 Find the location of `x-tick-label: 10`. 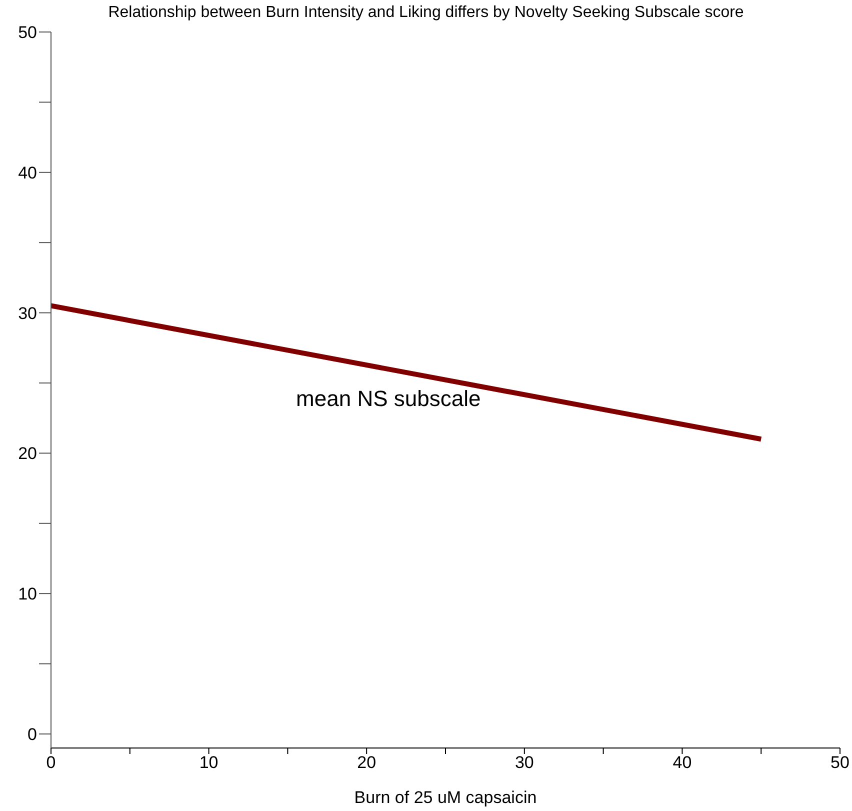

x-tick-label: 10 is located at coordinates (208, 762).